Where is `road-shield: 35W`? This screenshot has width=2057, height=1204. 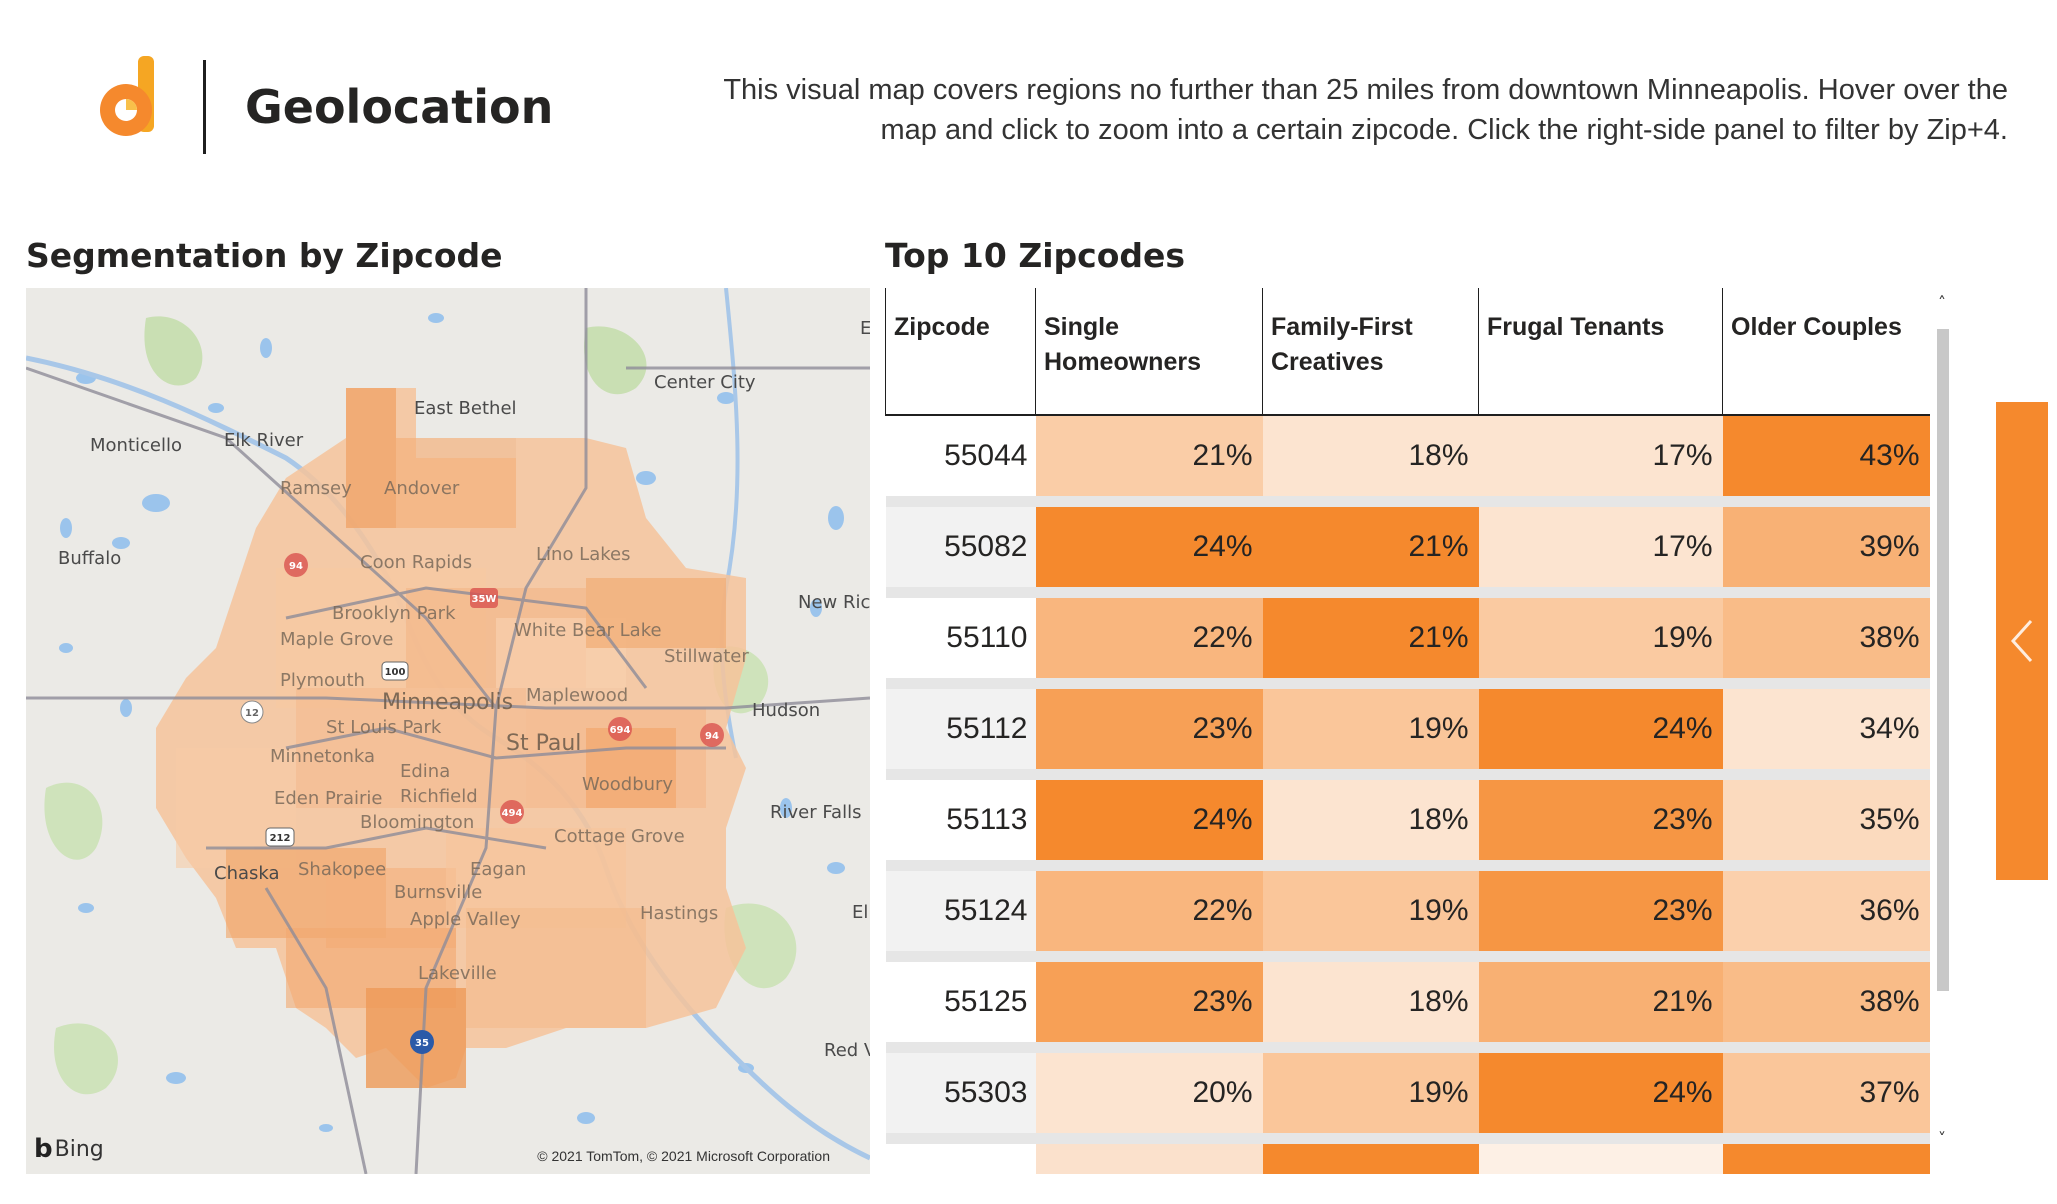 road-shield: 35W is located at coordinates (484, 599).